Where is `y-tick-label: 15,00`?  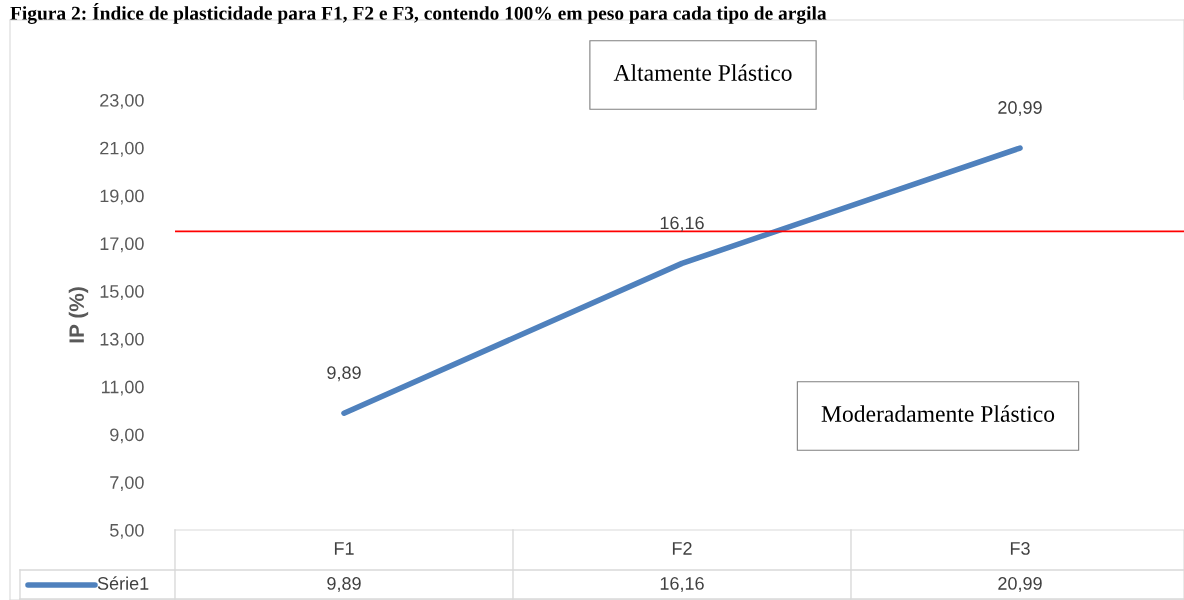
y-tick-label: 15,00 is located at coordinates (122, 292).